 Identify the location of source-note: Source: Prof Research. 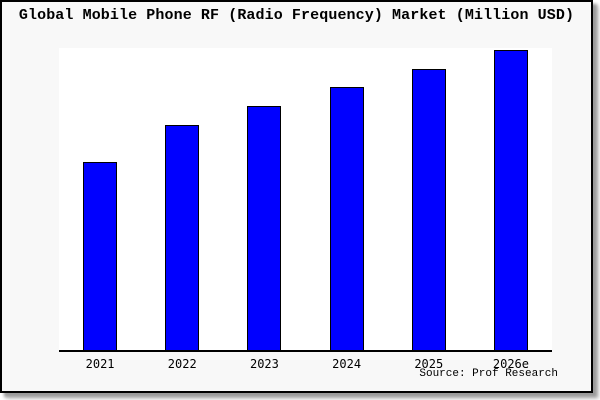
(488, 374).